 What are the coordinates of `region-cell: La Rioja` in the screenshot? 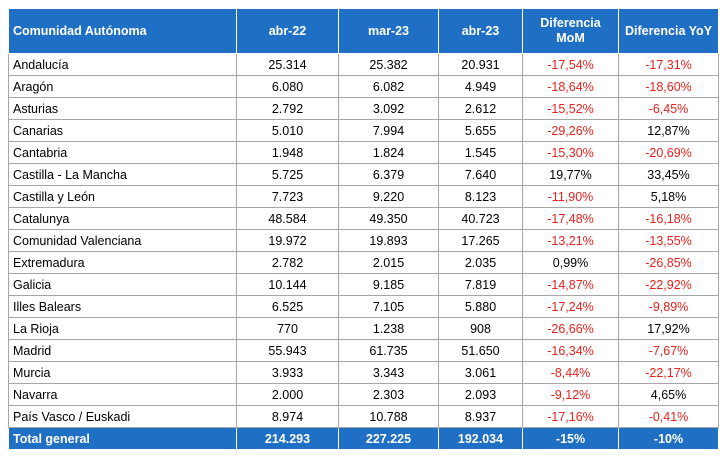 It's located at (122, 328).